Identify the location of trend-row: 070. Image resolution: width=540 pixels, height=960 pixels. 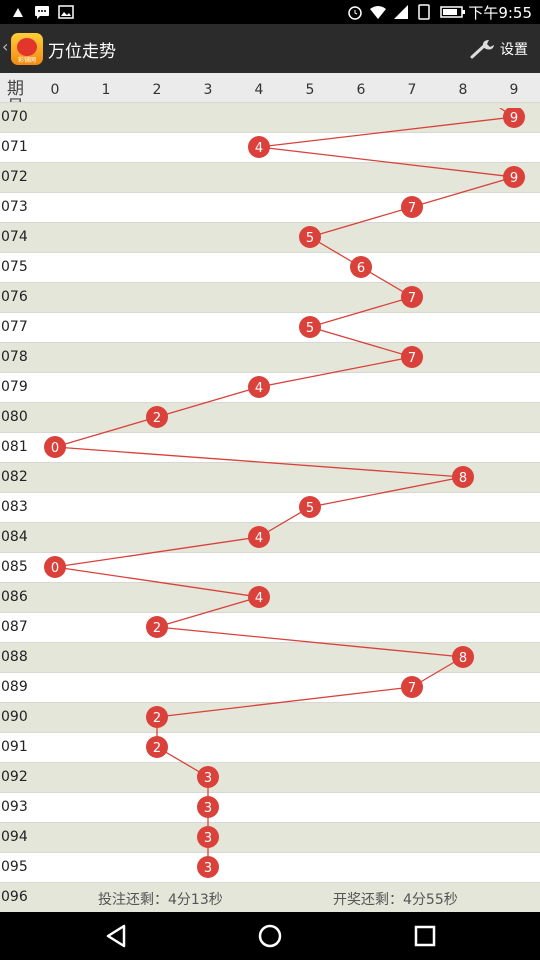
(270, 117).